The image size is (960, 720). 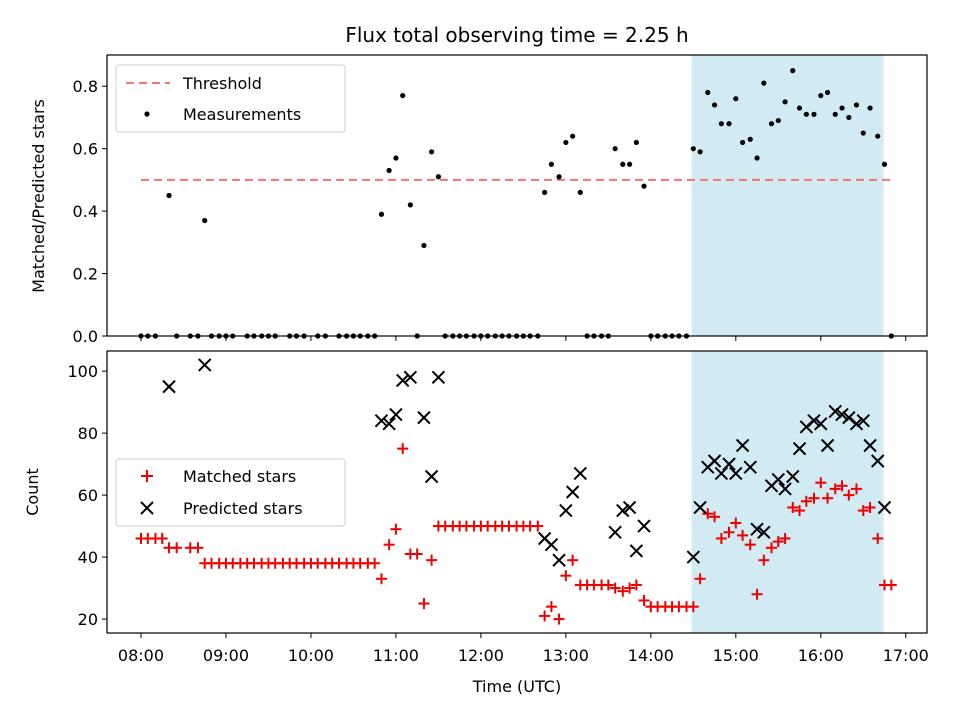 I want to click on bottom-x-tick-label: 12:00, so click(x=481, y=655).